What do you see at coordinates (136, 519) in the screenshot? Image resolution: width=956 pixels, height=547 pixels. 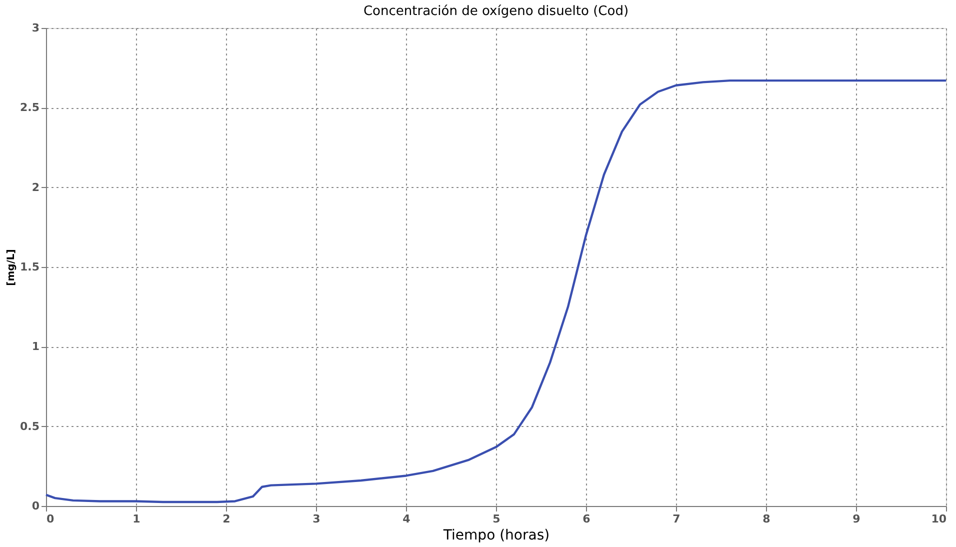 I see `x-tick-label: 1` at bounding box center [136, 519].